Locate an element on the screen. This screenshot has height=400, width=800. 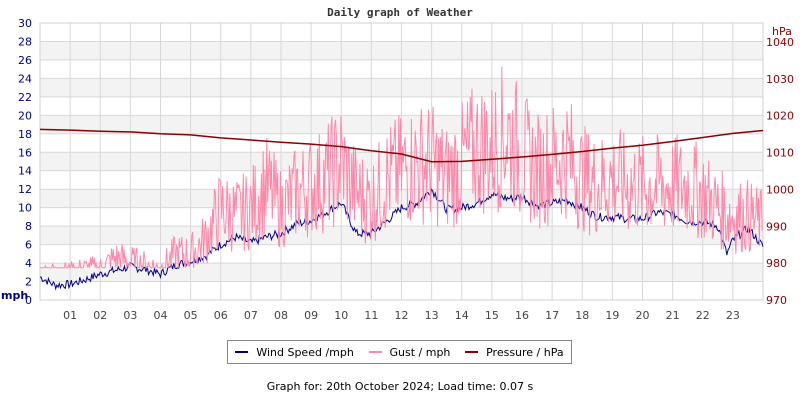
left-tick-label: 6 is located at coordinates (28, 245).